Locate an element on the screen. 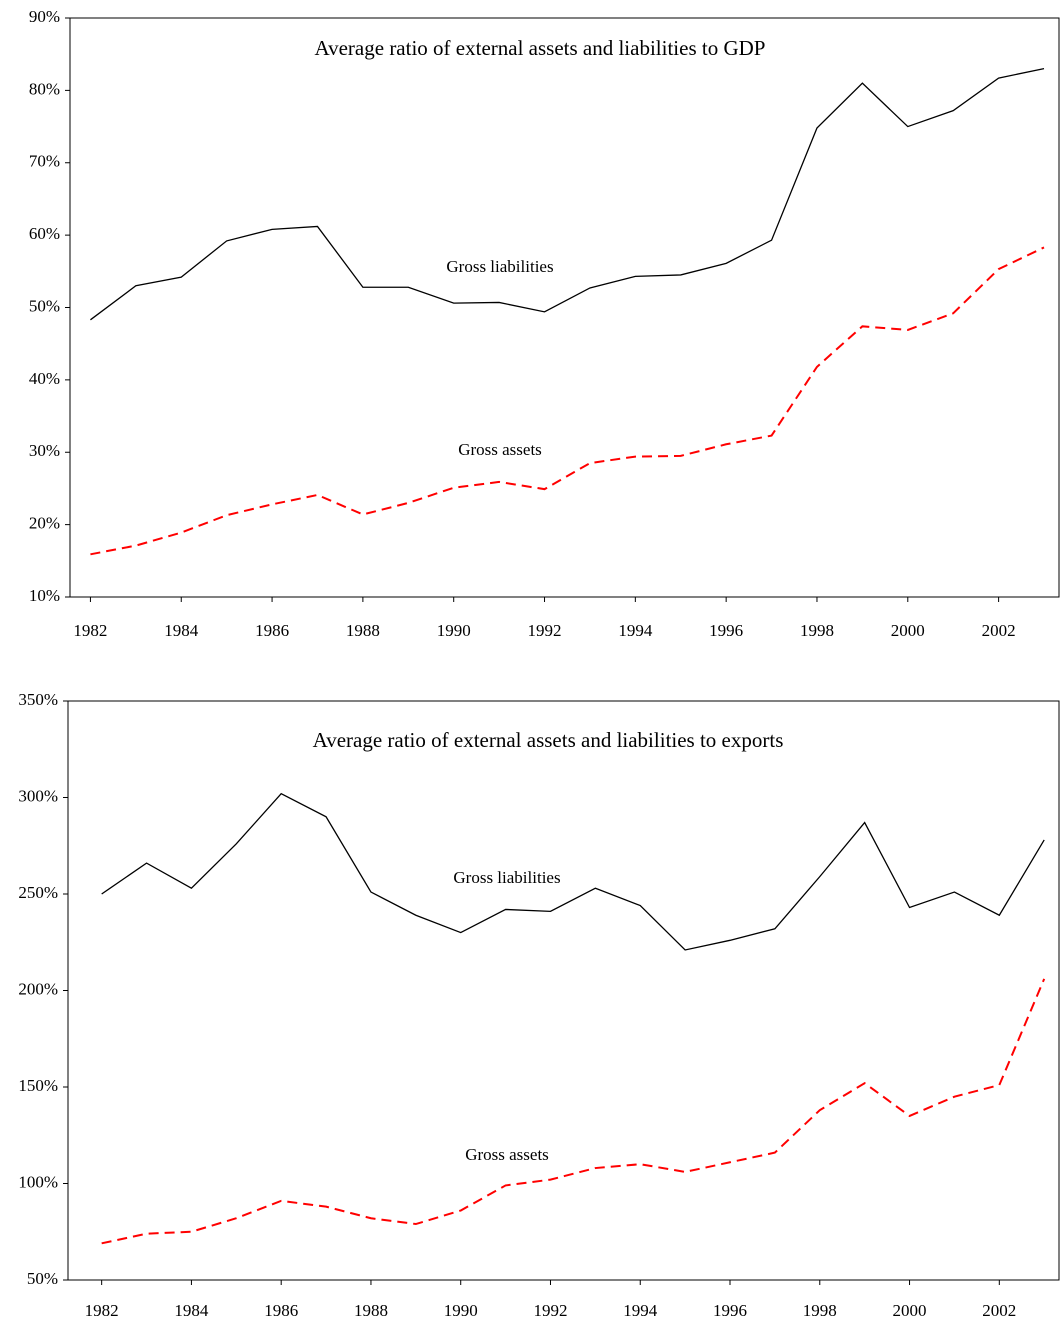 Image resolution: width=1060 pixels, height=1328 pixels. y-tick-label: 250% is located at coordinates (38, 892).